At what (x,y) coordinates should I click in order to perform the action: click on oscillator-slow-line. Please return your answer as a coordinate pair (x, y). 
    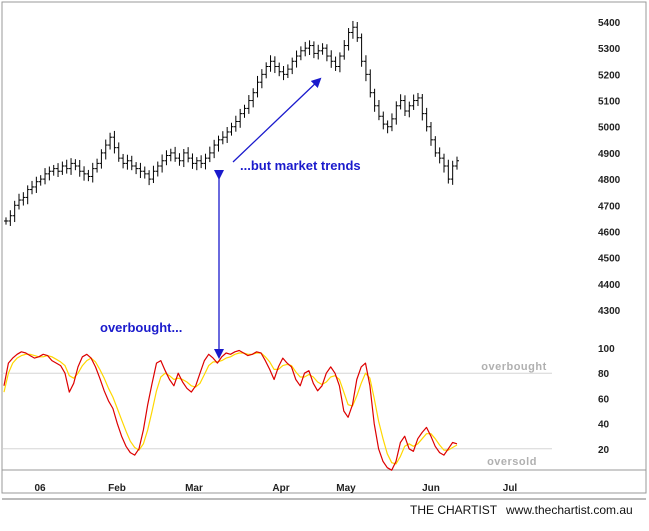
    Looking at the image, I should click on (230, 408).